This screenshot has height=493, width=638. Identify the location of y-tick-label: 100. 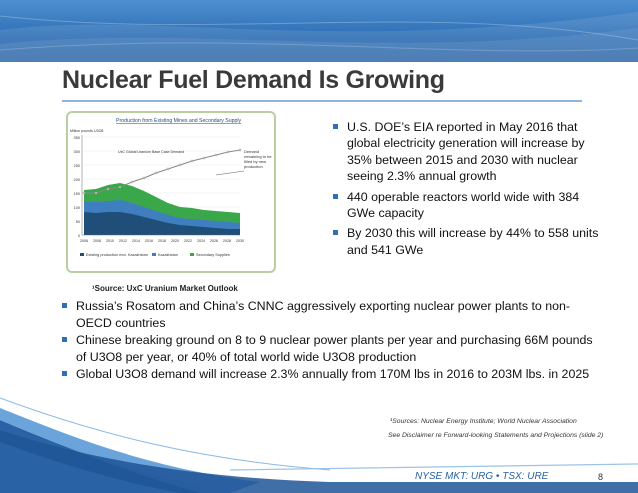
(77, 208).